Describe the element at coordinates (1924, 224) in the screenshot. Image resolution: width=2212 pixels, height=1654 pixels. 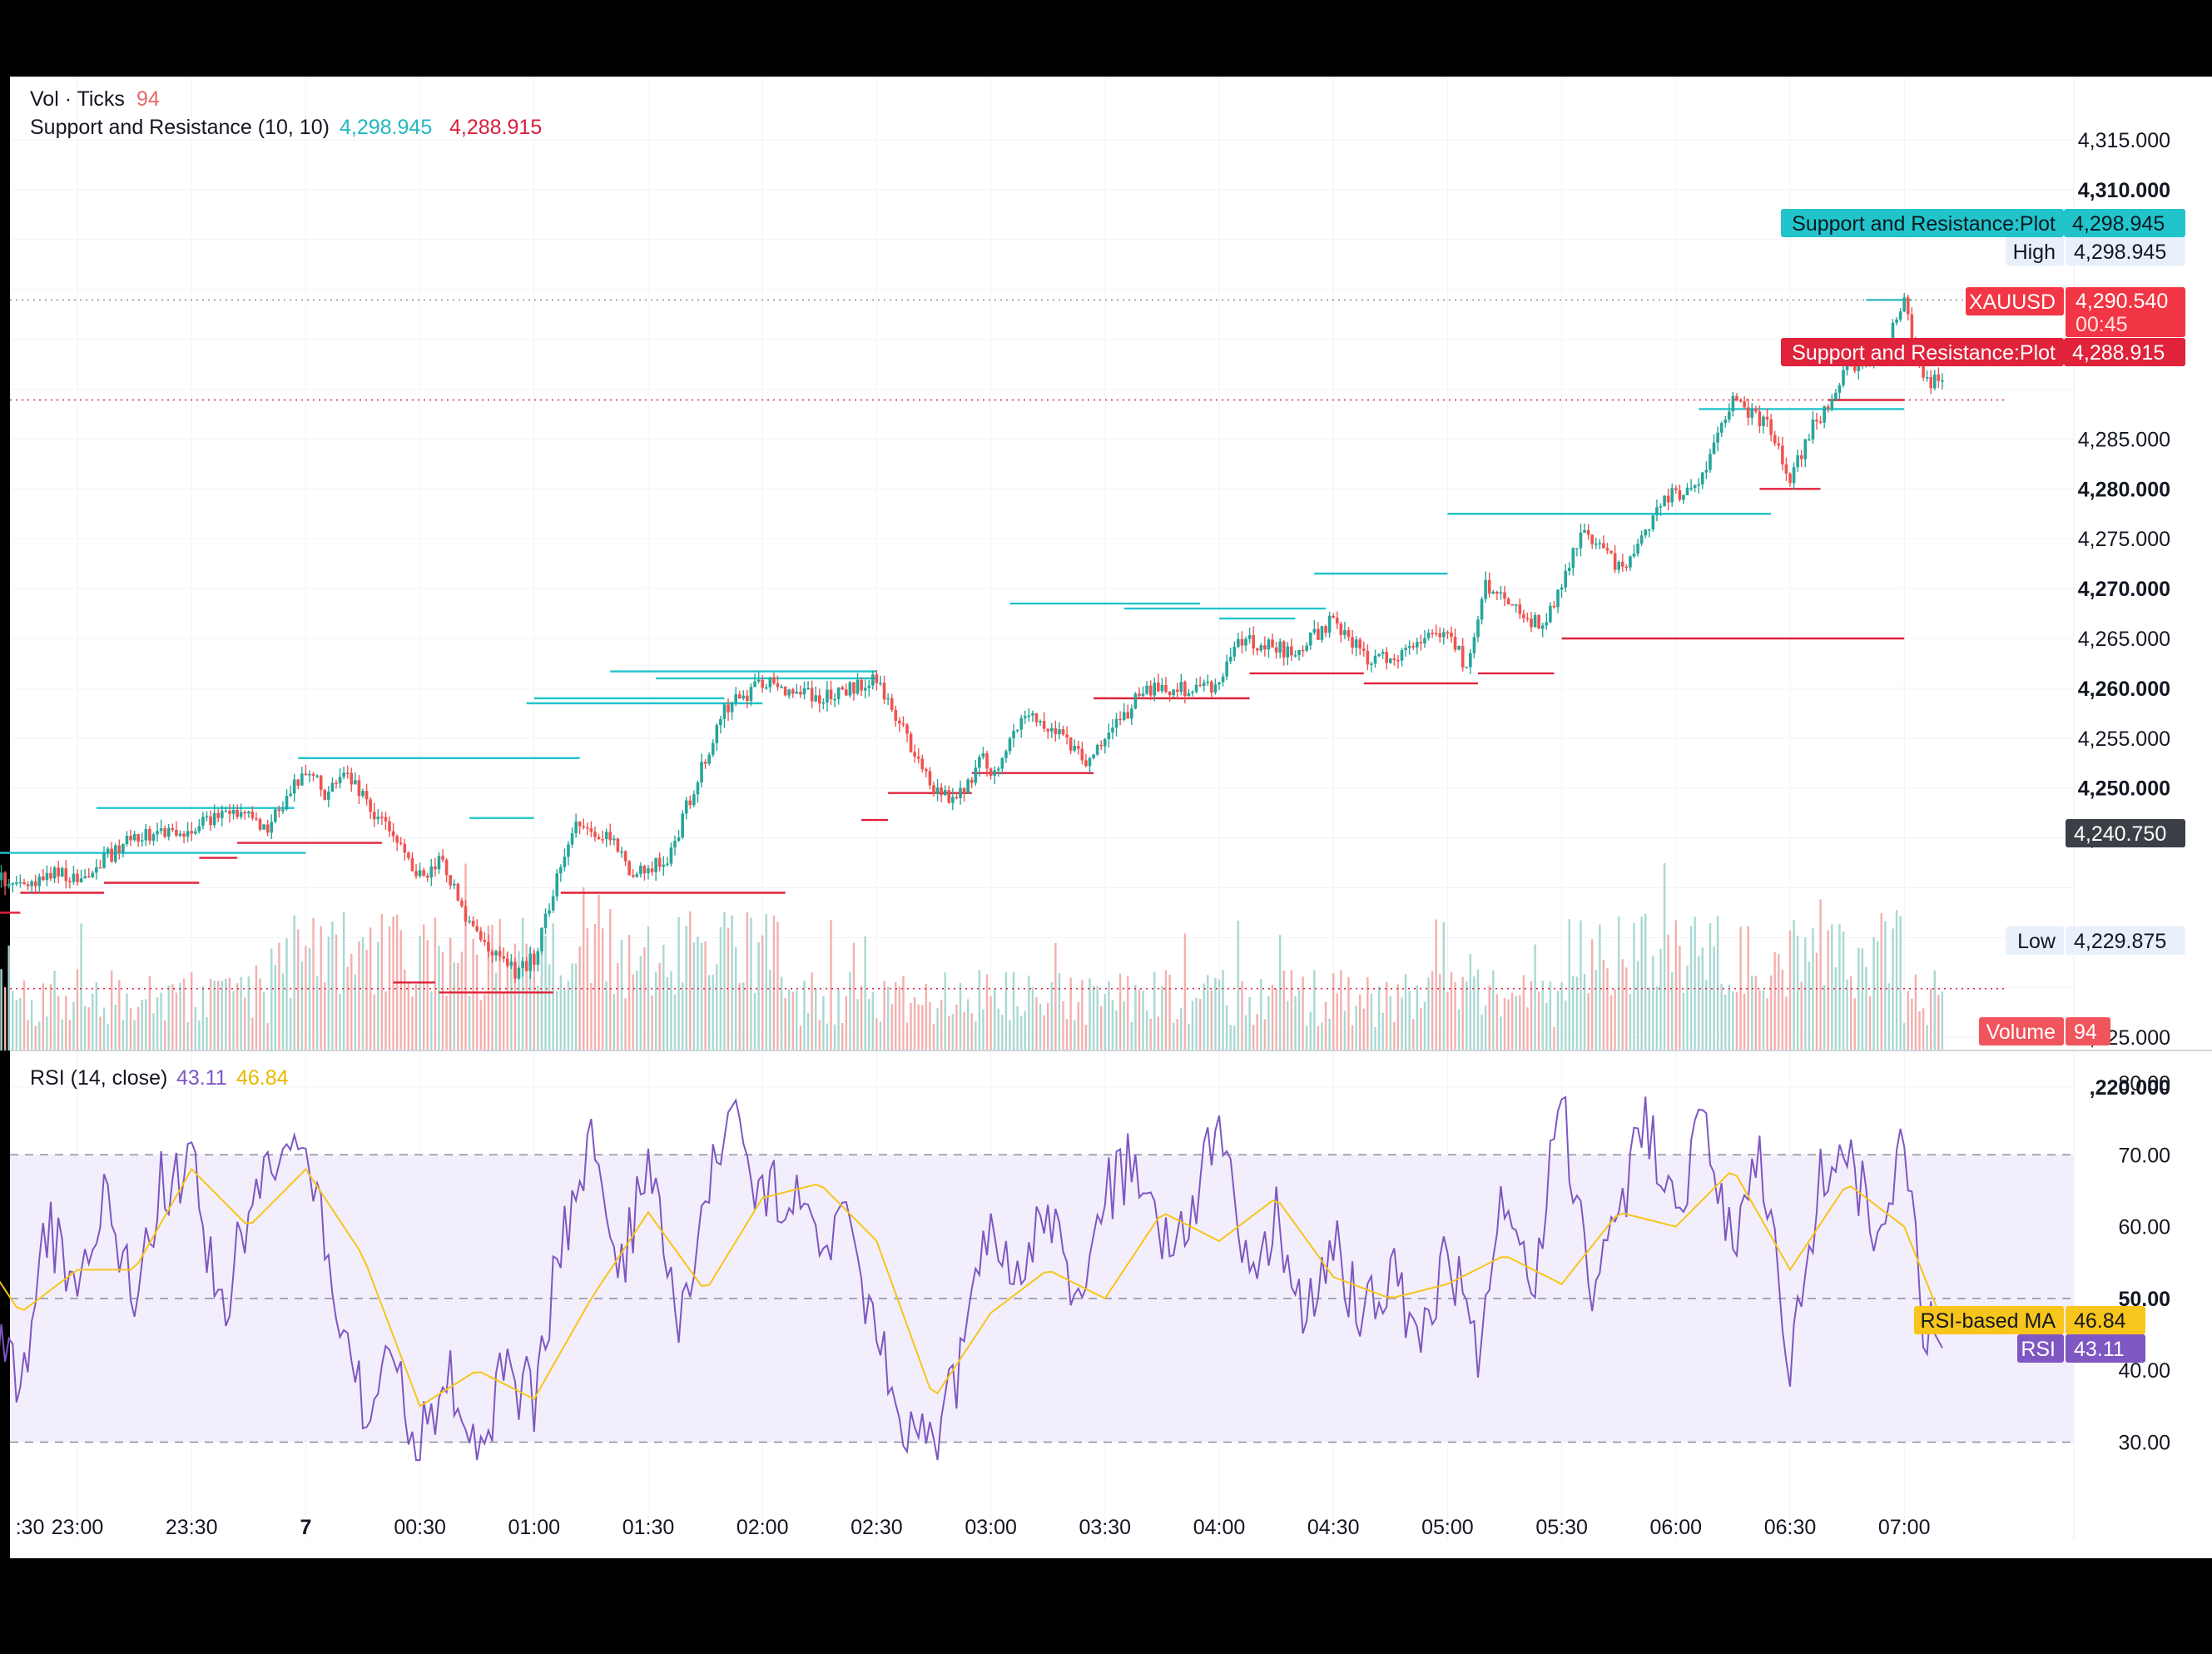
I see `sr-resistance-tag-name: Support and Resistance:Plot` at that location.